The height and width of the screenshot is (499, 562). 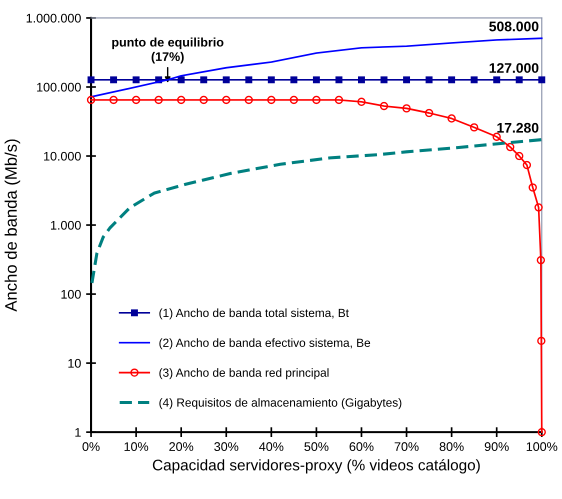 I want to click on data-label: 17.280, so click(x=517, y=127).